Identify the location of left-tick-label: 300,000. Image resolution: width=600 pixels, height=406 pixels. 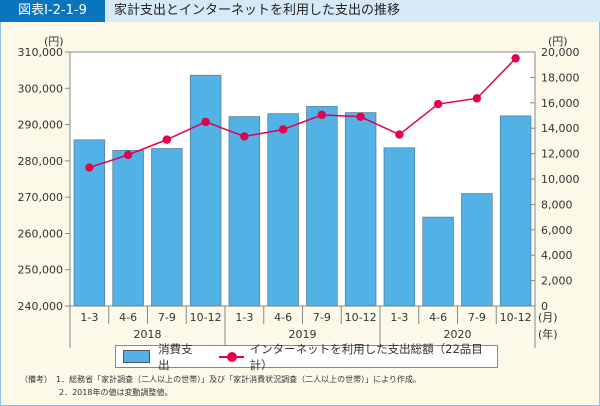
(41, 88).